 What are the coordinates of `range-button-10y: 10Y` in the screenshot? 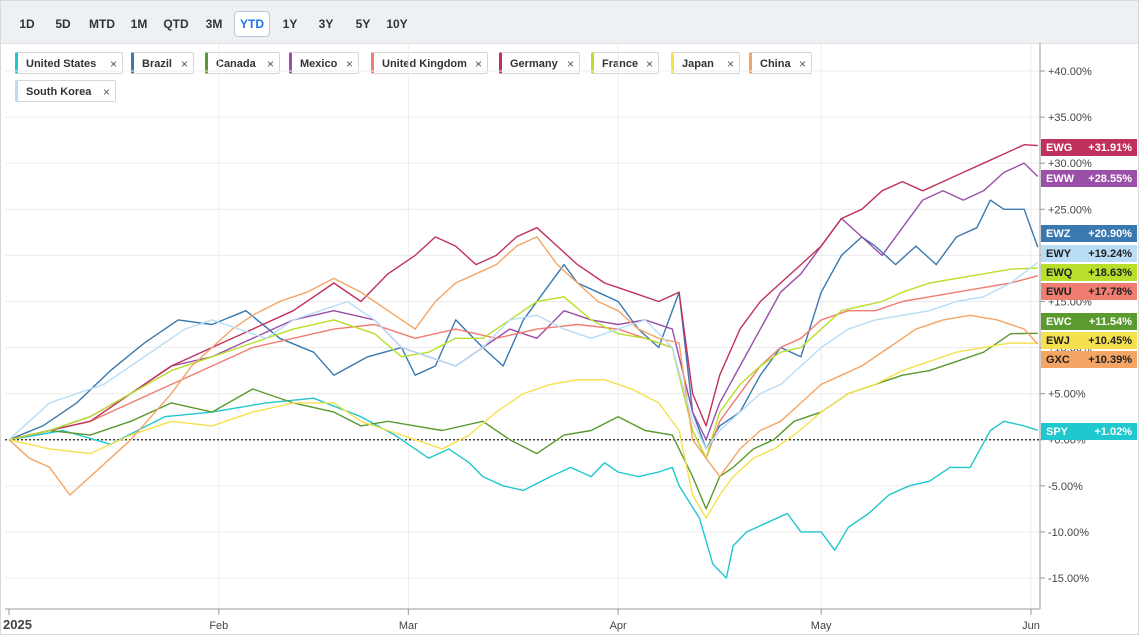 It's located at (397, 24).